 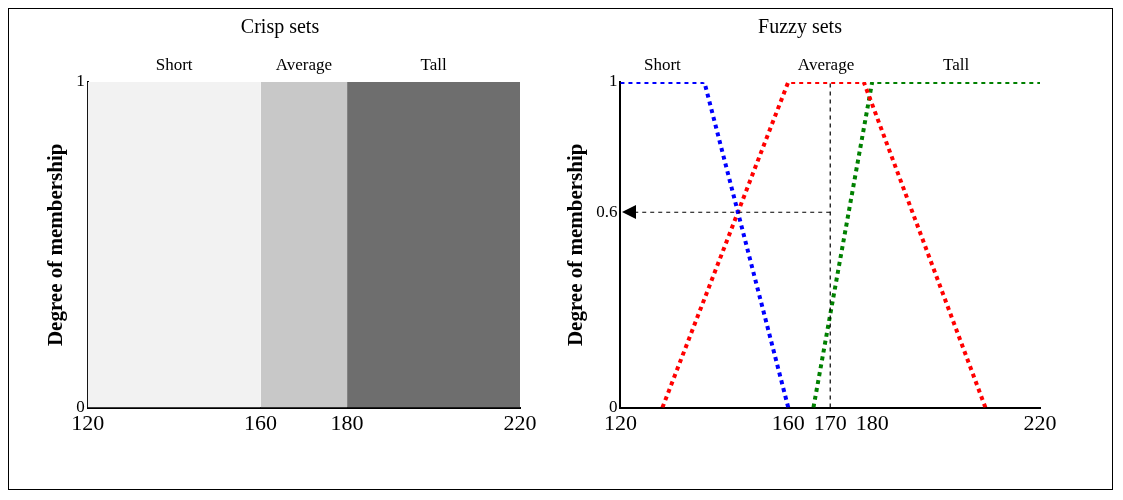 What do you see at coordinates (607, 211) in the screenshot?
I see `y-tick-label: 0.6` at bounding box center [607, 211].